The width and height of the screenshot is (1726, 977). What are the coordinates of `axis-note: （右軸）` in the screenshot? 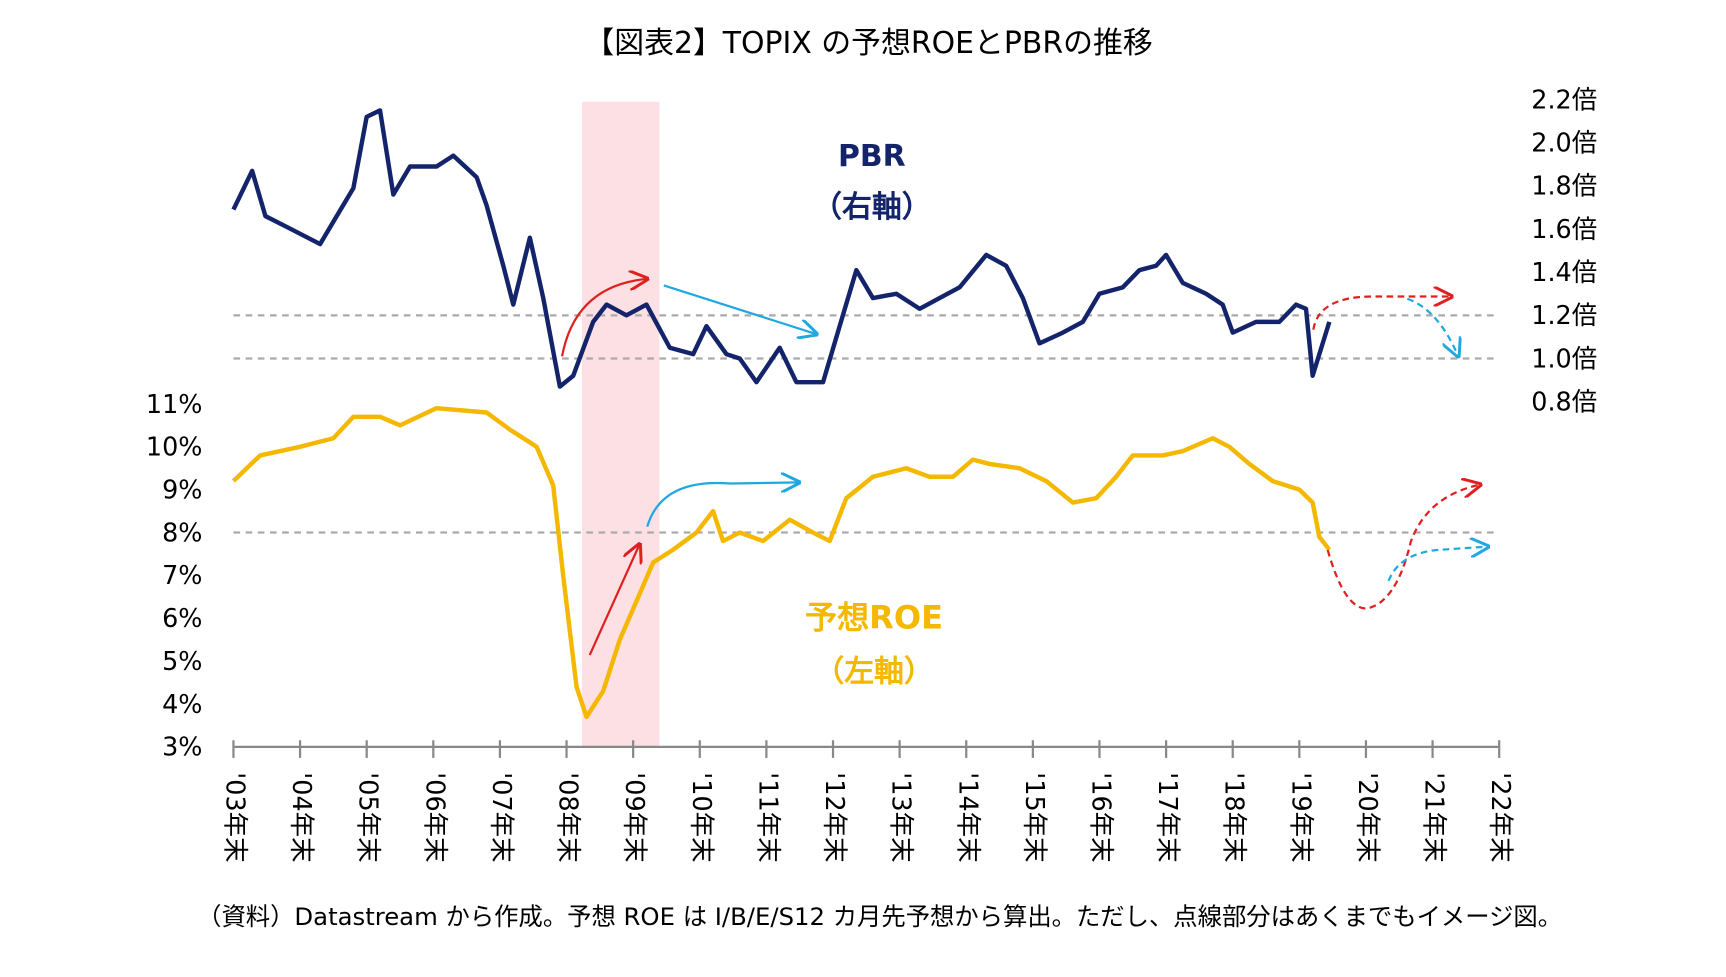 It's located at (871, 207).